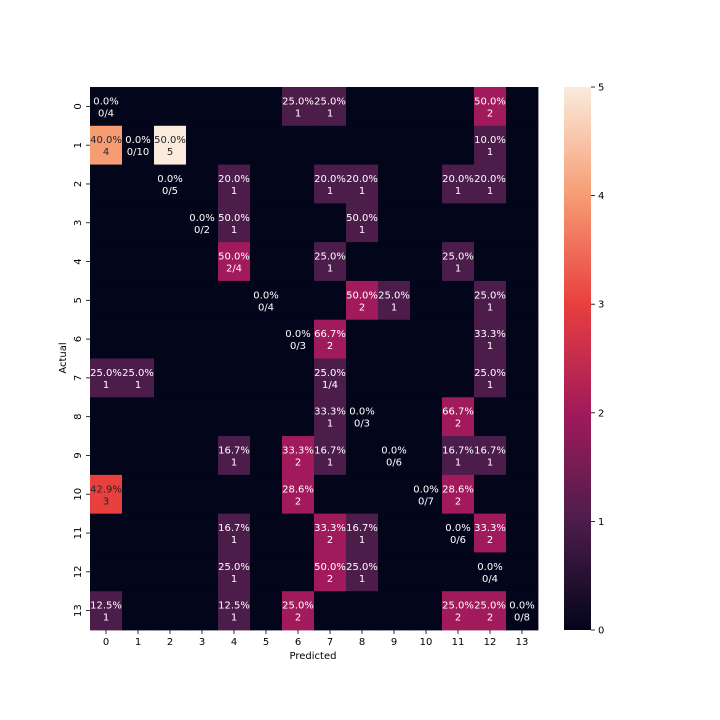 The width and height of the screenshot is (720, 720). I want to click on cell-percent-label: 10.0%, so click(490, 140).